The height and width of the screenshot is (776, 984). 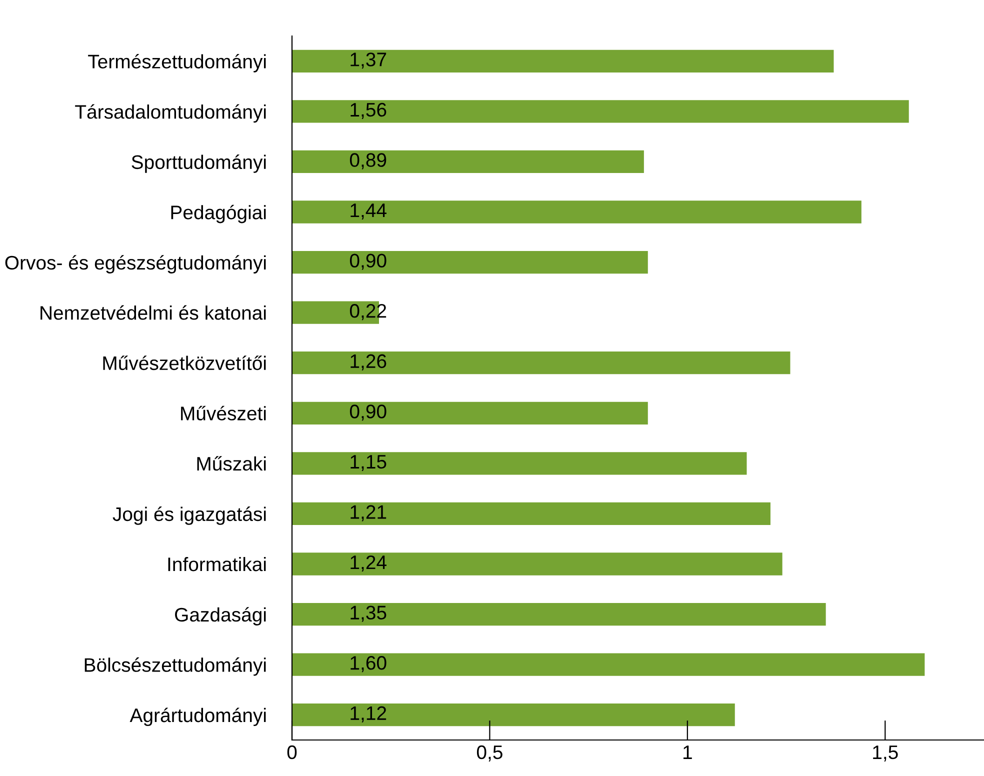 I want to click on y-tick-label: Pedagógiai, so click(x=218, y=214).